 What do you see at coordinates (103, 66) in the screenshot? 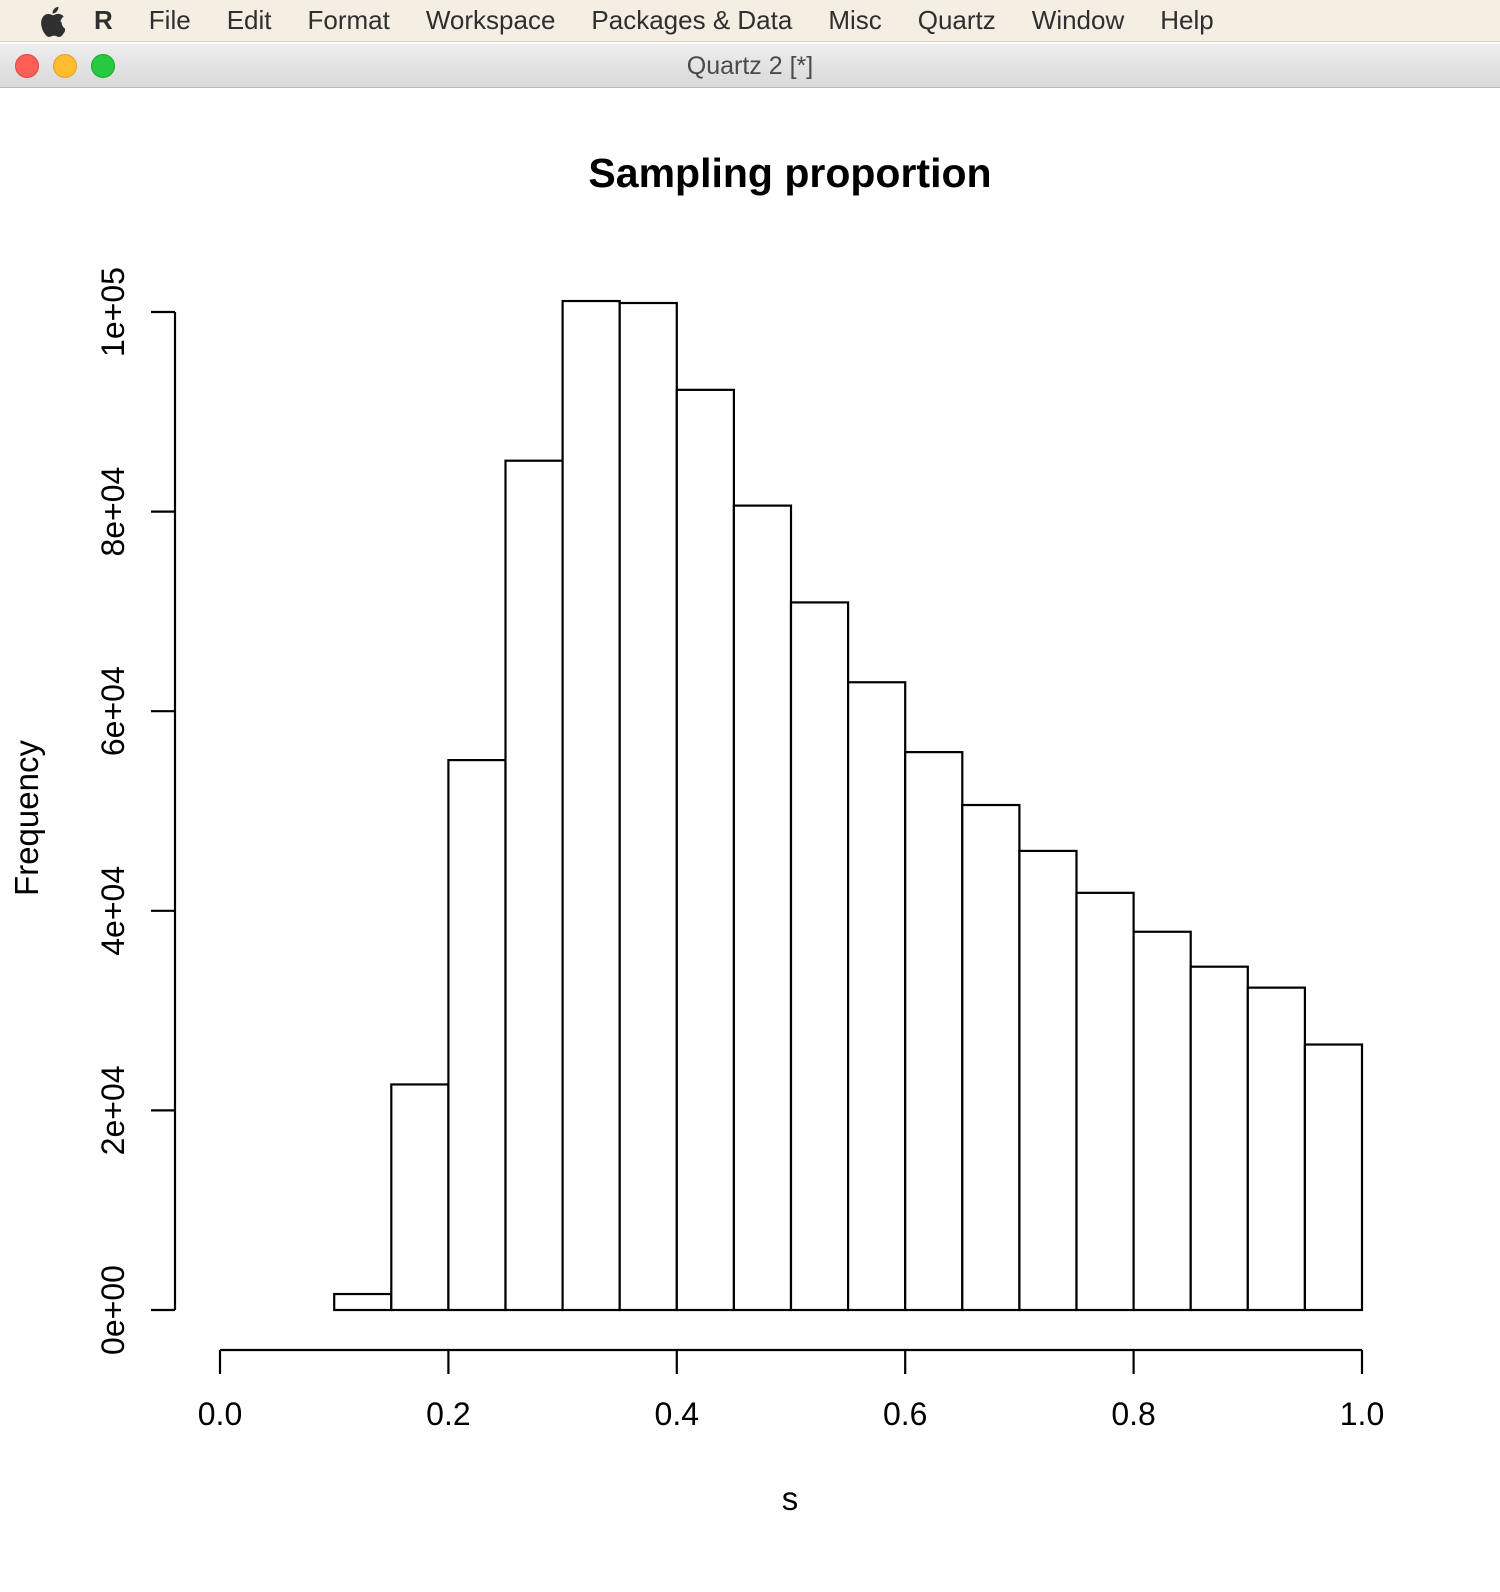
I see `maximize-window-button` at bounding box center [103, 66].